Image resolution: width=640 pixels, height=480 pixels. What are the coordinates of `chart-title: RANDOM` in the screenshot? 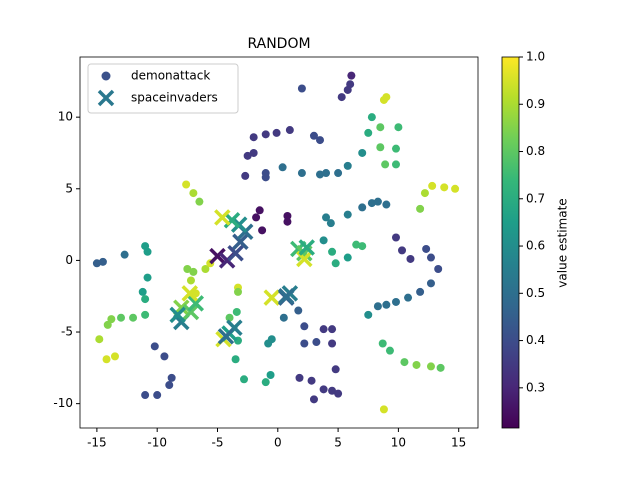 It's located at (278, 44).